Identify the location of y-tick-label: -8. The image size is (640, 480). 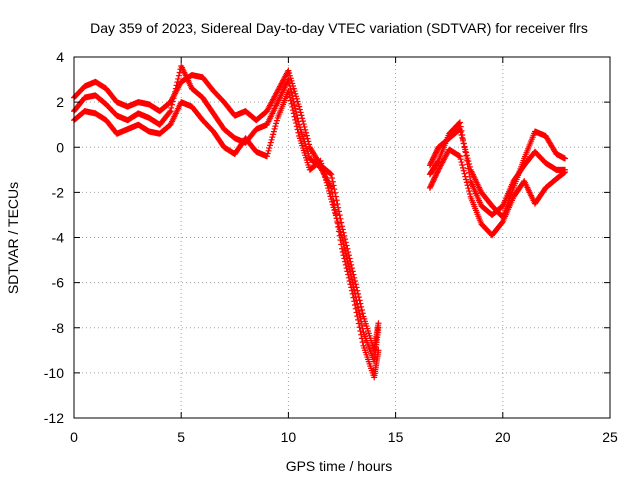
(58, 328).